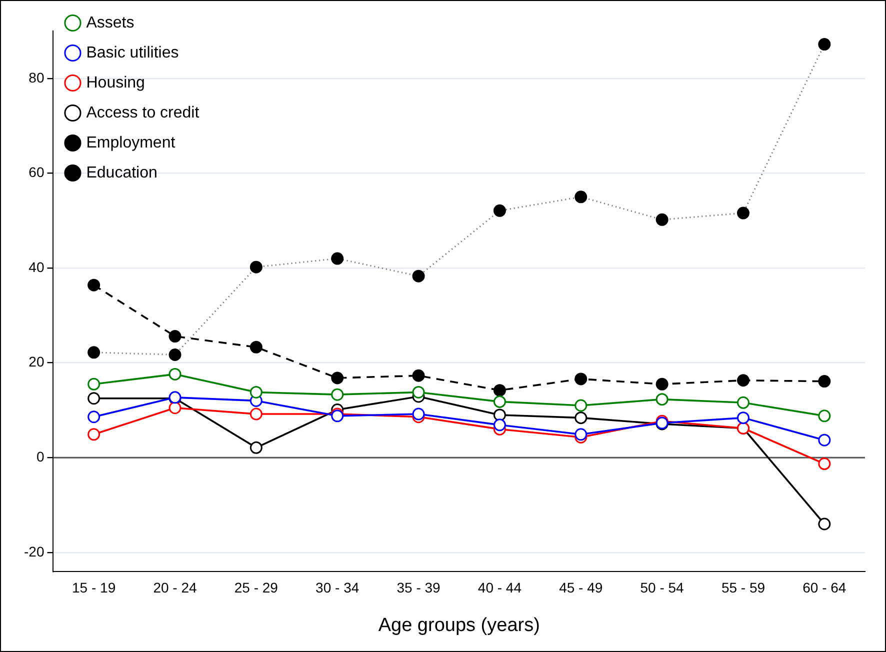  Describe the element at coordinates (824, 588) in the screenshot. I see `x-tick-label: 60 - 64` at that location.